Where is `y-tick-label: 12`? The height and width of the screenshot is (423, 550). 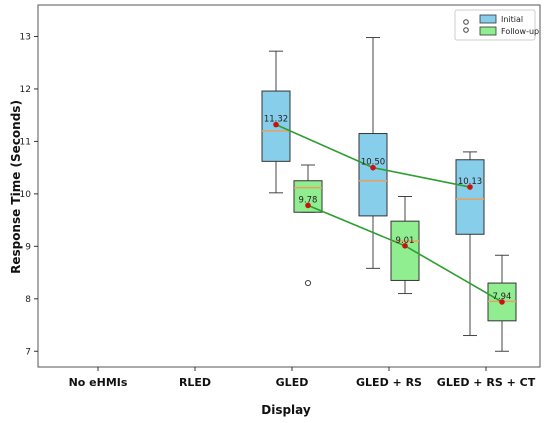
y-tick-label: 12 is located at coordinates (25, 90).